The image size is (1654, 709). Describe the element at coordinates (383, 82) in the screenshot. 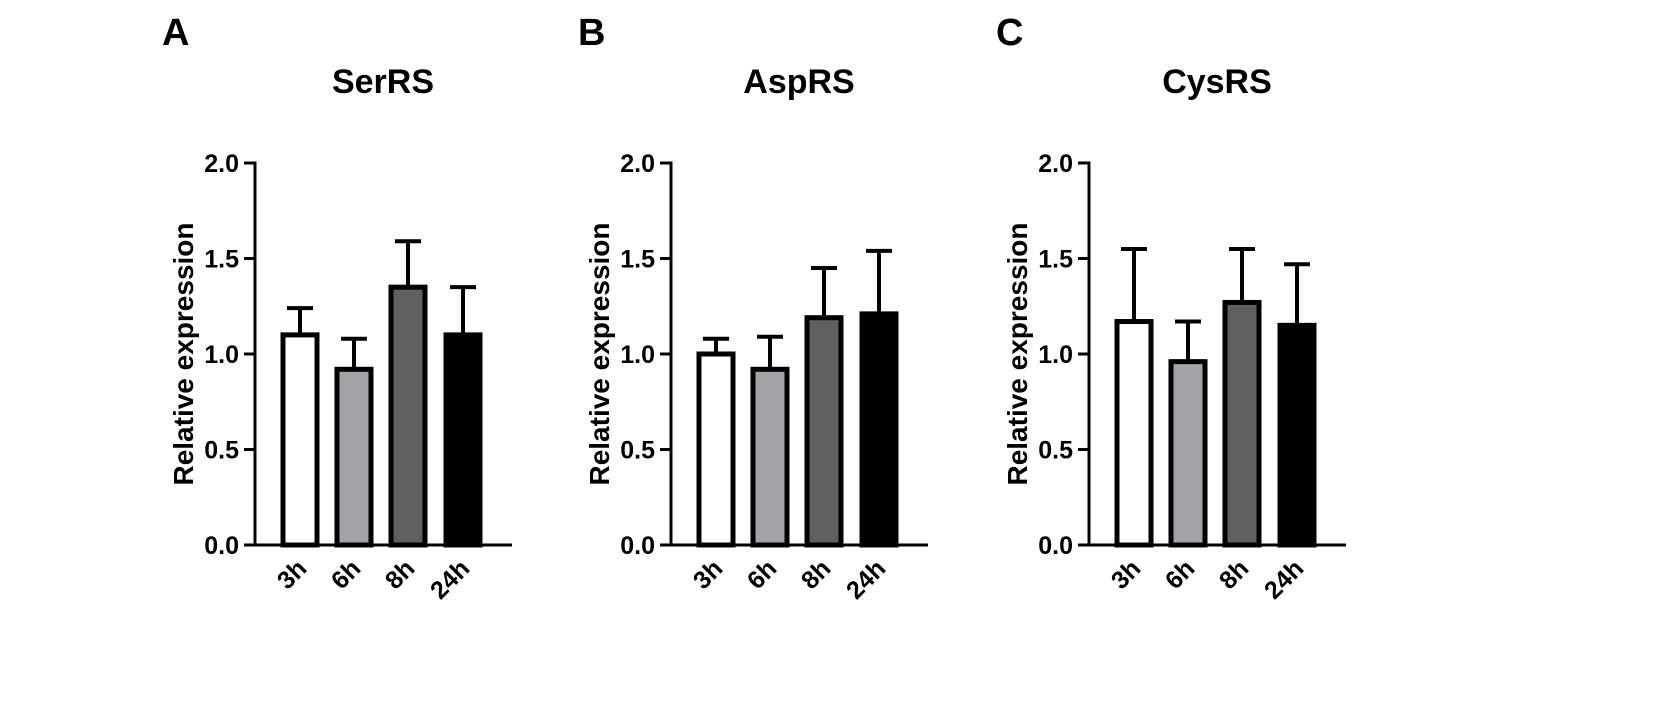

I see `chart-title: SerRS` at that location.